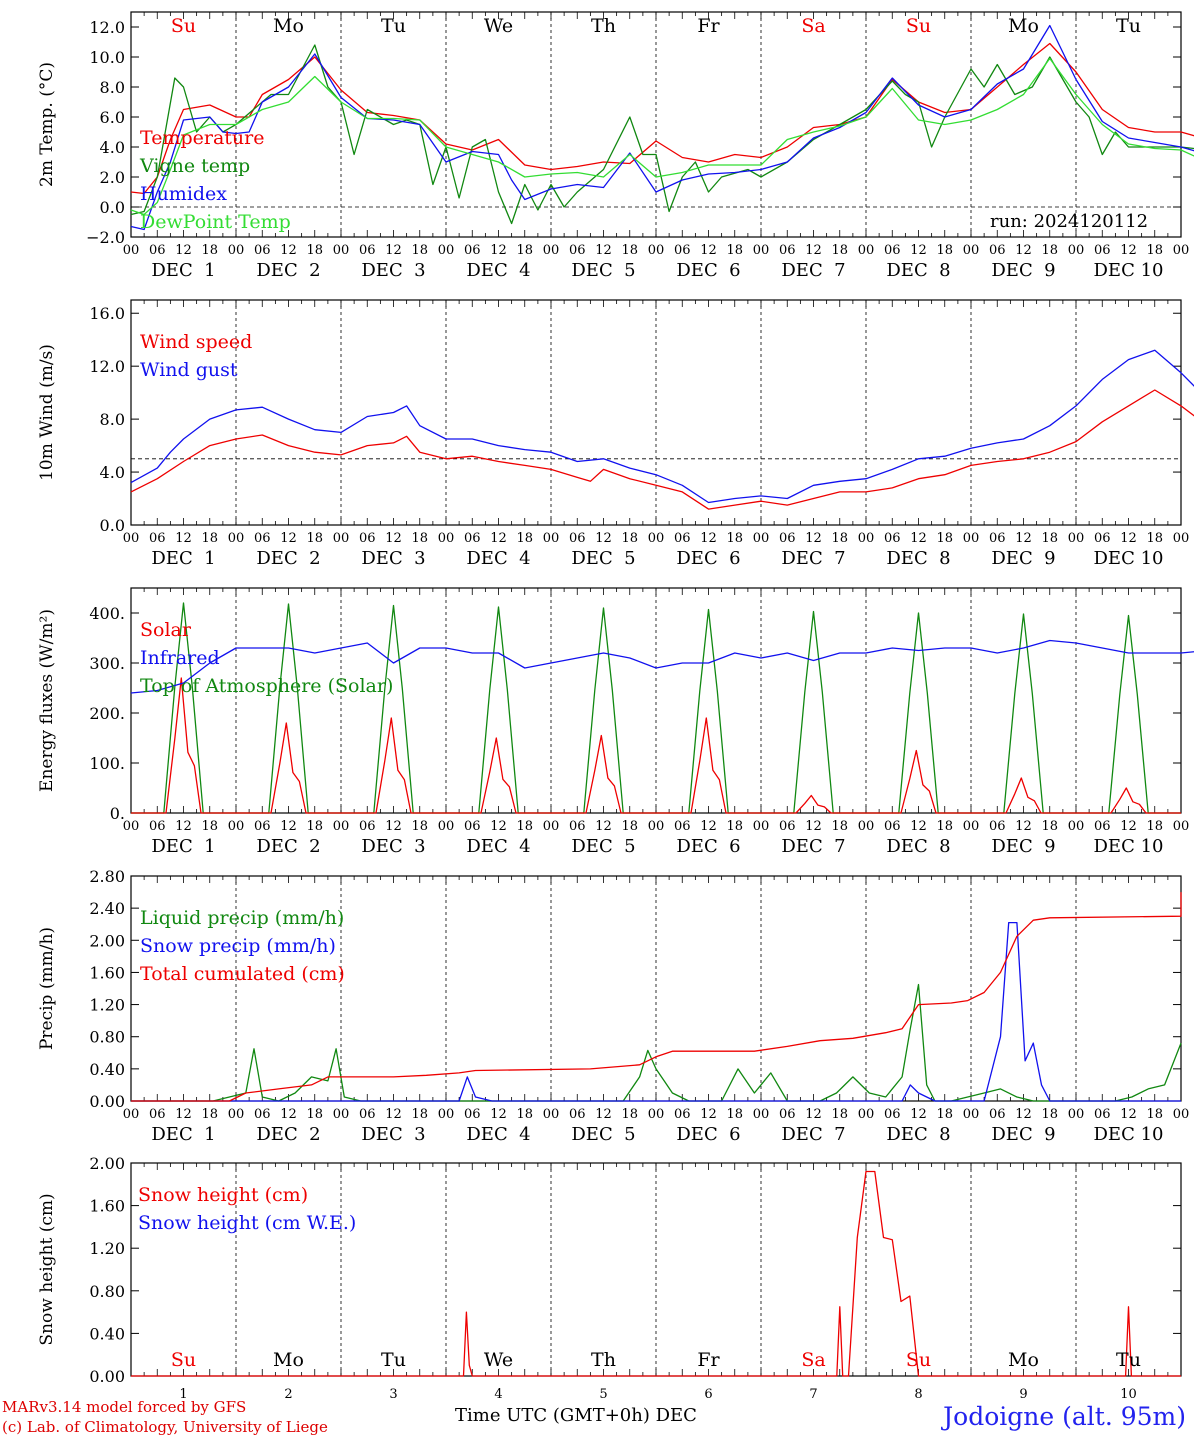 The image size is (1194, 1440). Describe the element at coordinates (194, 166) in the screenshot. I see `legend-entry: Vigne temp` at that location.